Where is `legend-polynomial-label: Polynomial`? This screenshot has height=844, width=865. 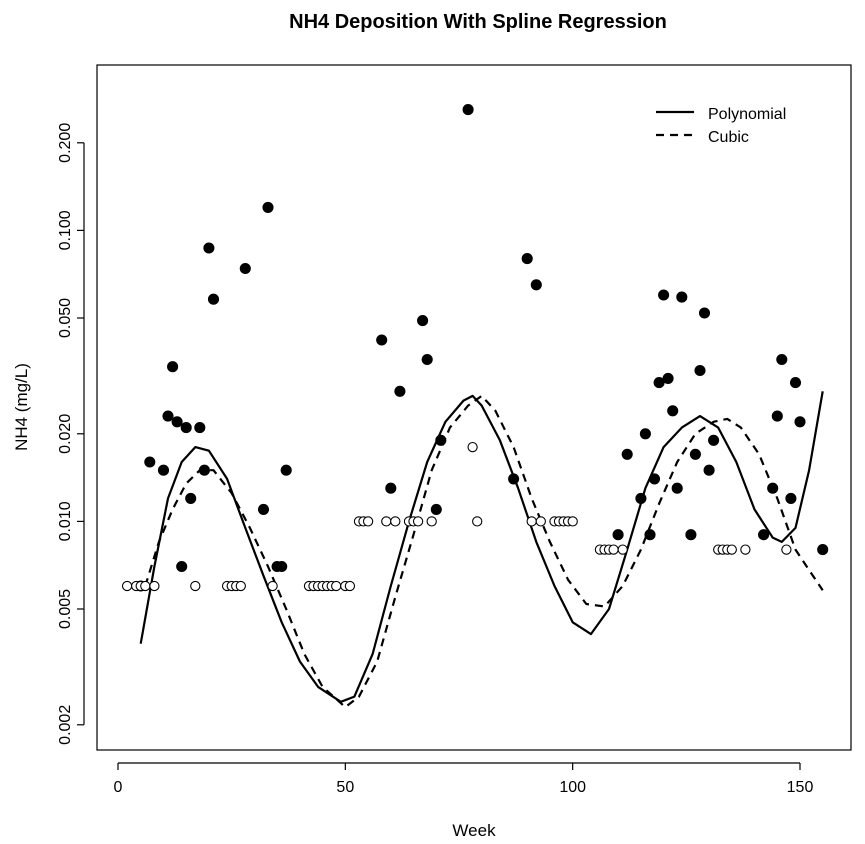 legend-polynomial-label: Polynomial is located at coordinates (747, 114).